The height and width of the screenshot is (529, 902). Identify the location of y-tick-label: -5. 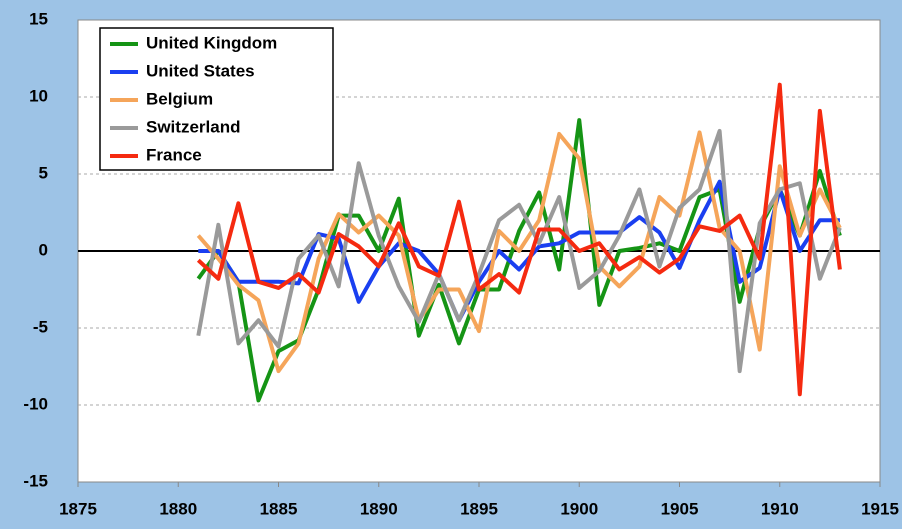
(40, 326).